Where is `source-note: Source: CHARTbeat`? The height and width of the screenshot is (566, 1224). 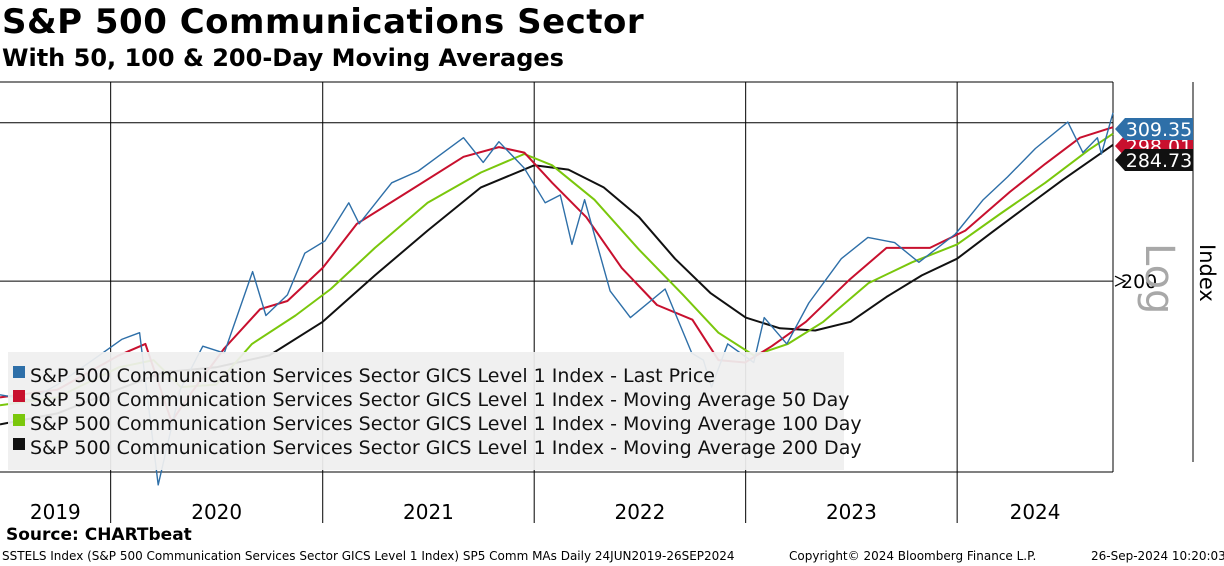 source-note: Source: CHARTbeat is located at coordinates (99, 535).